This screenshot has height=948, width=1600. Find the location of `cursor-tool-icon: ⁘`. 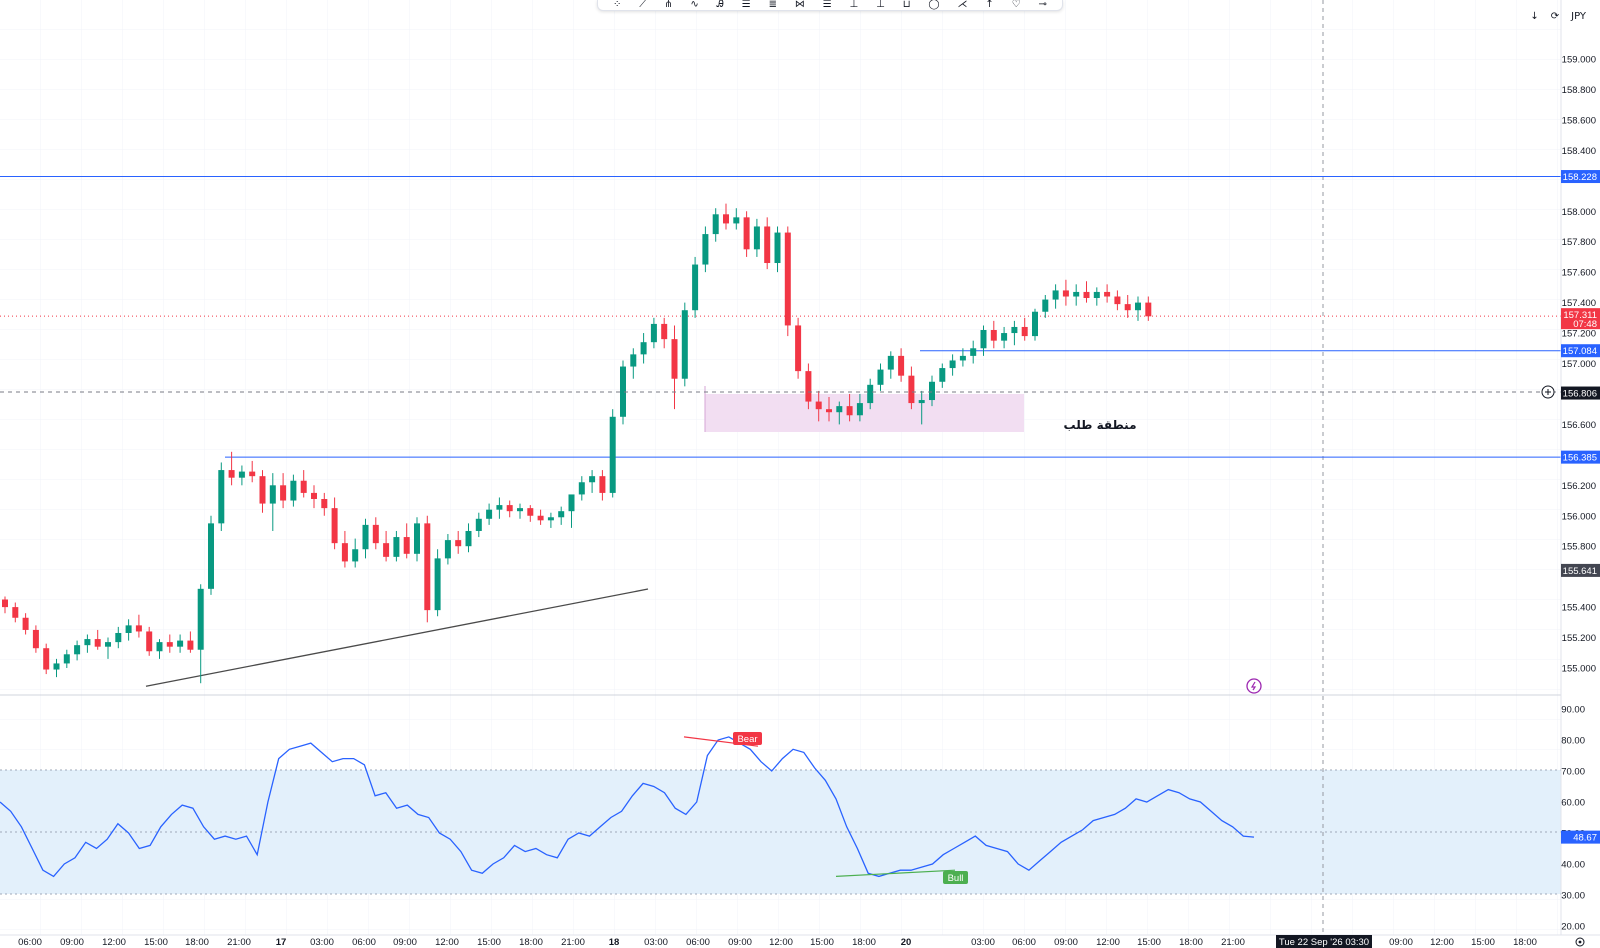

cursor-tool-icon: ⁘ is located at coordinates (617, 5).